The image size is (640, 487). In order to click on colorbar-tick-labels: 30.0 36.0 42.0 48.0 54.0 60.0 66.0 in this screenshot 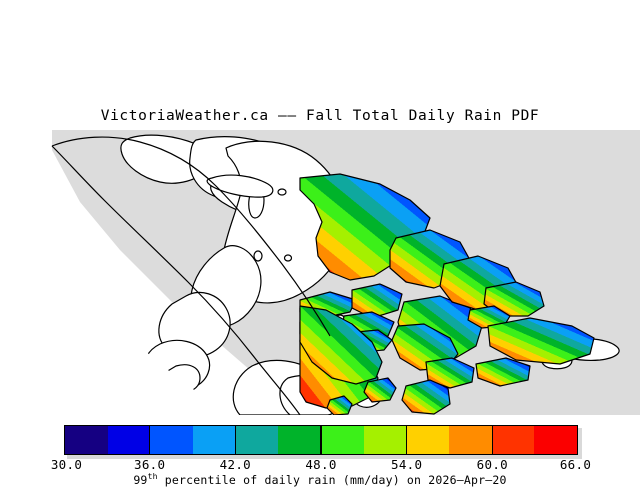, I will do `click(320, 465)`.